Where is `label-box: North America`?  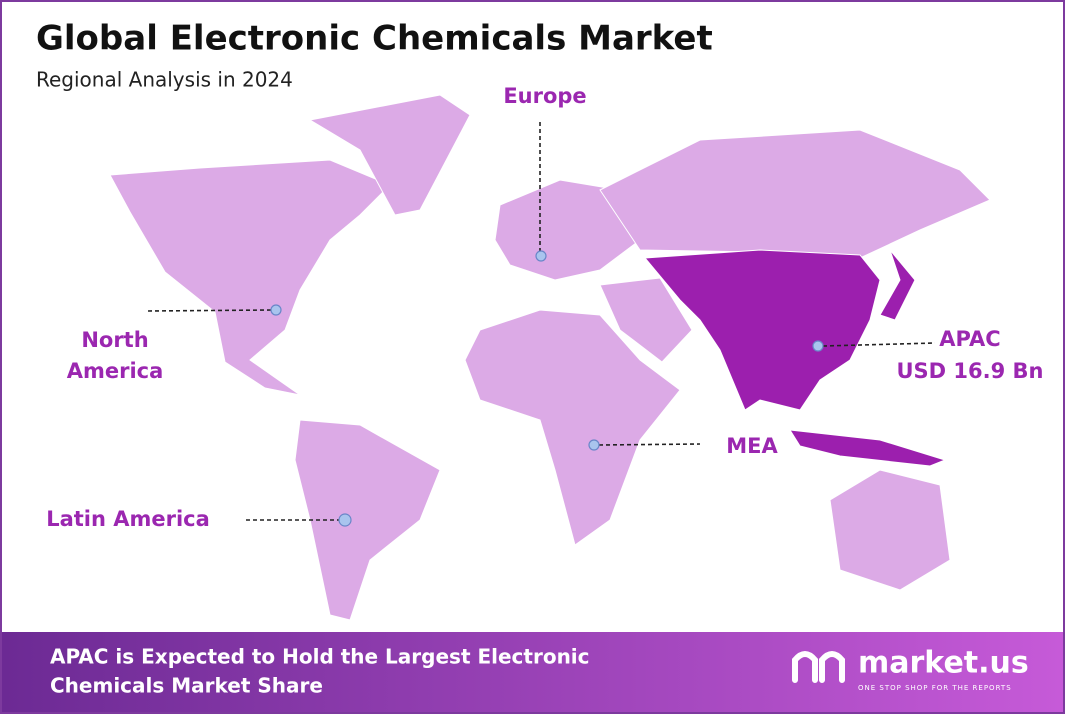 label-box: North America is located at coordinates (115, 355).